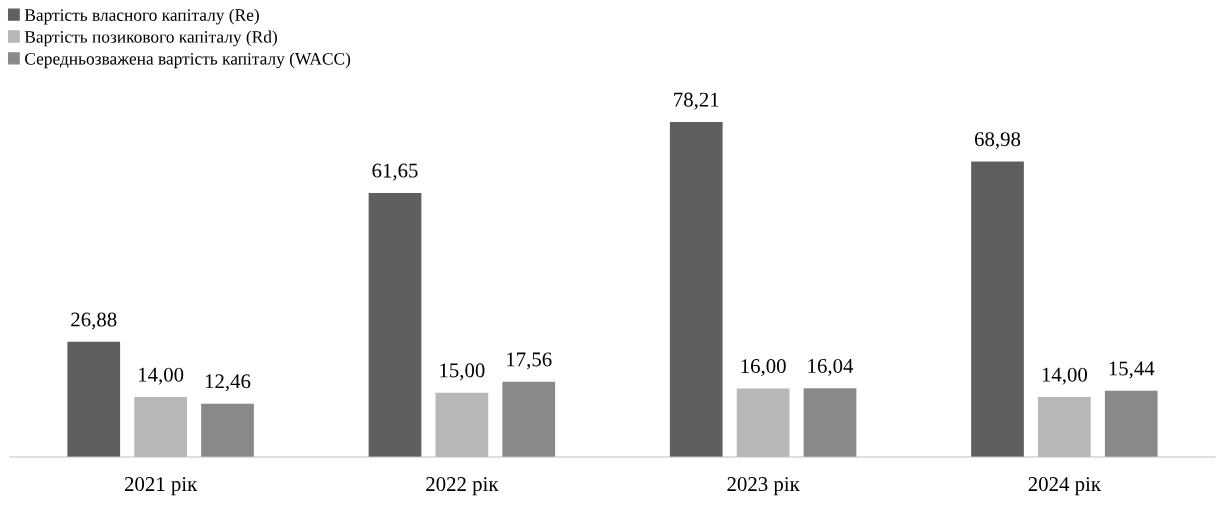  I want to click on data-label: 26,88, so click(94, 321).